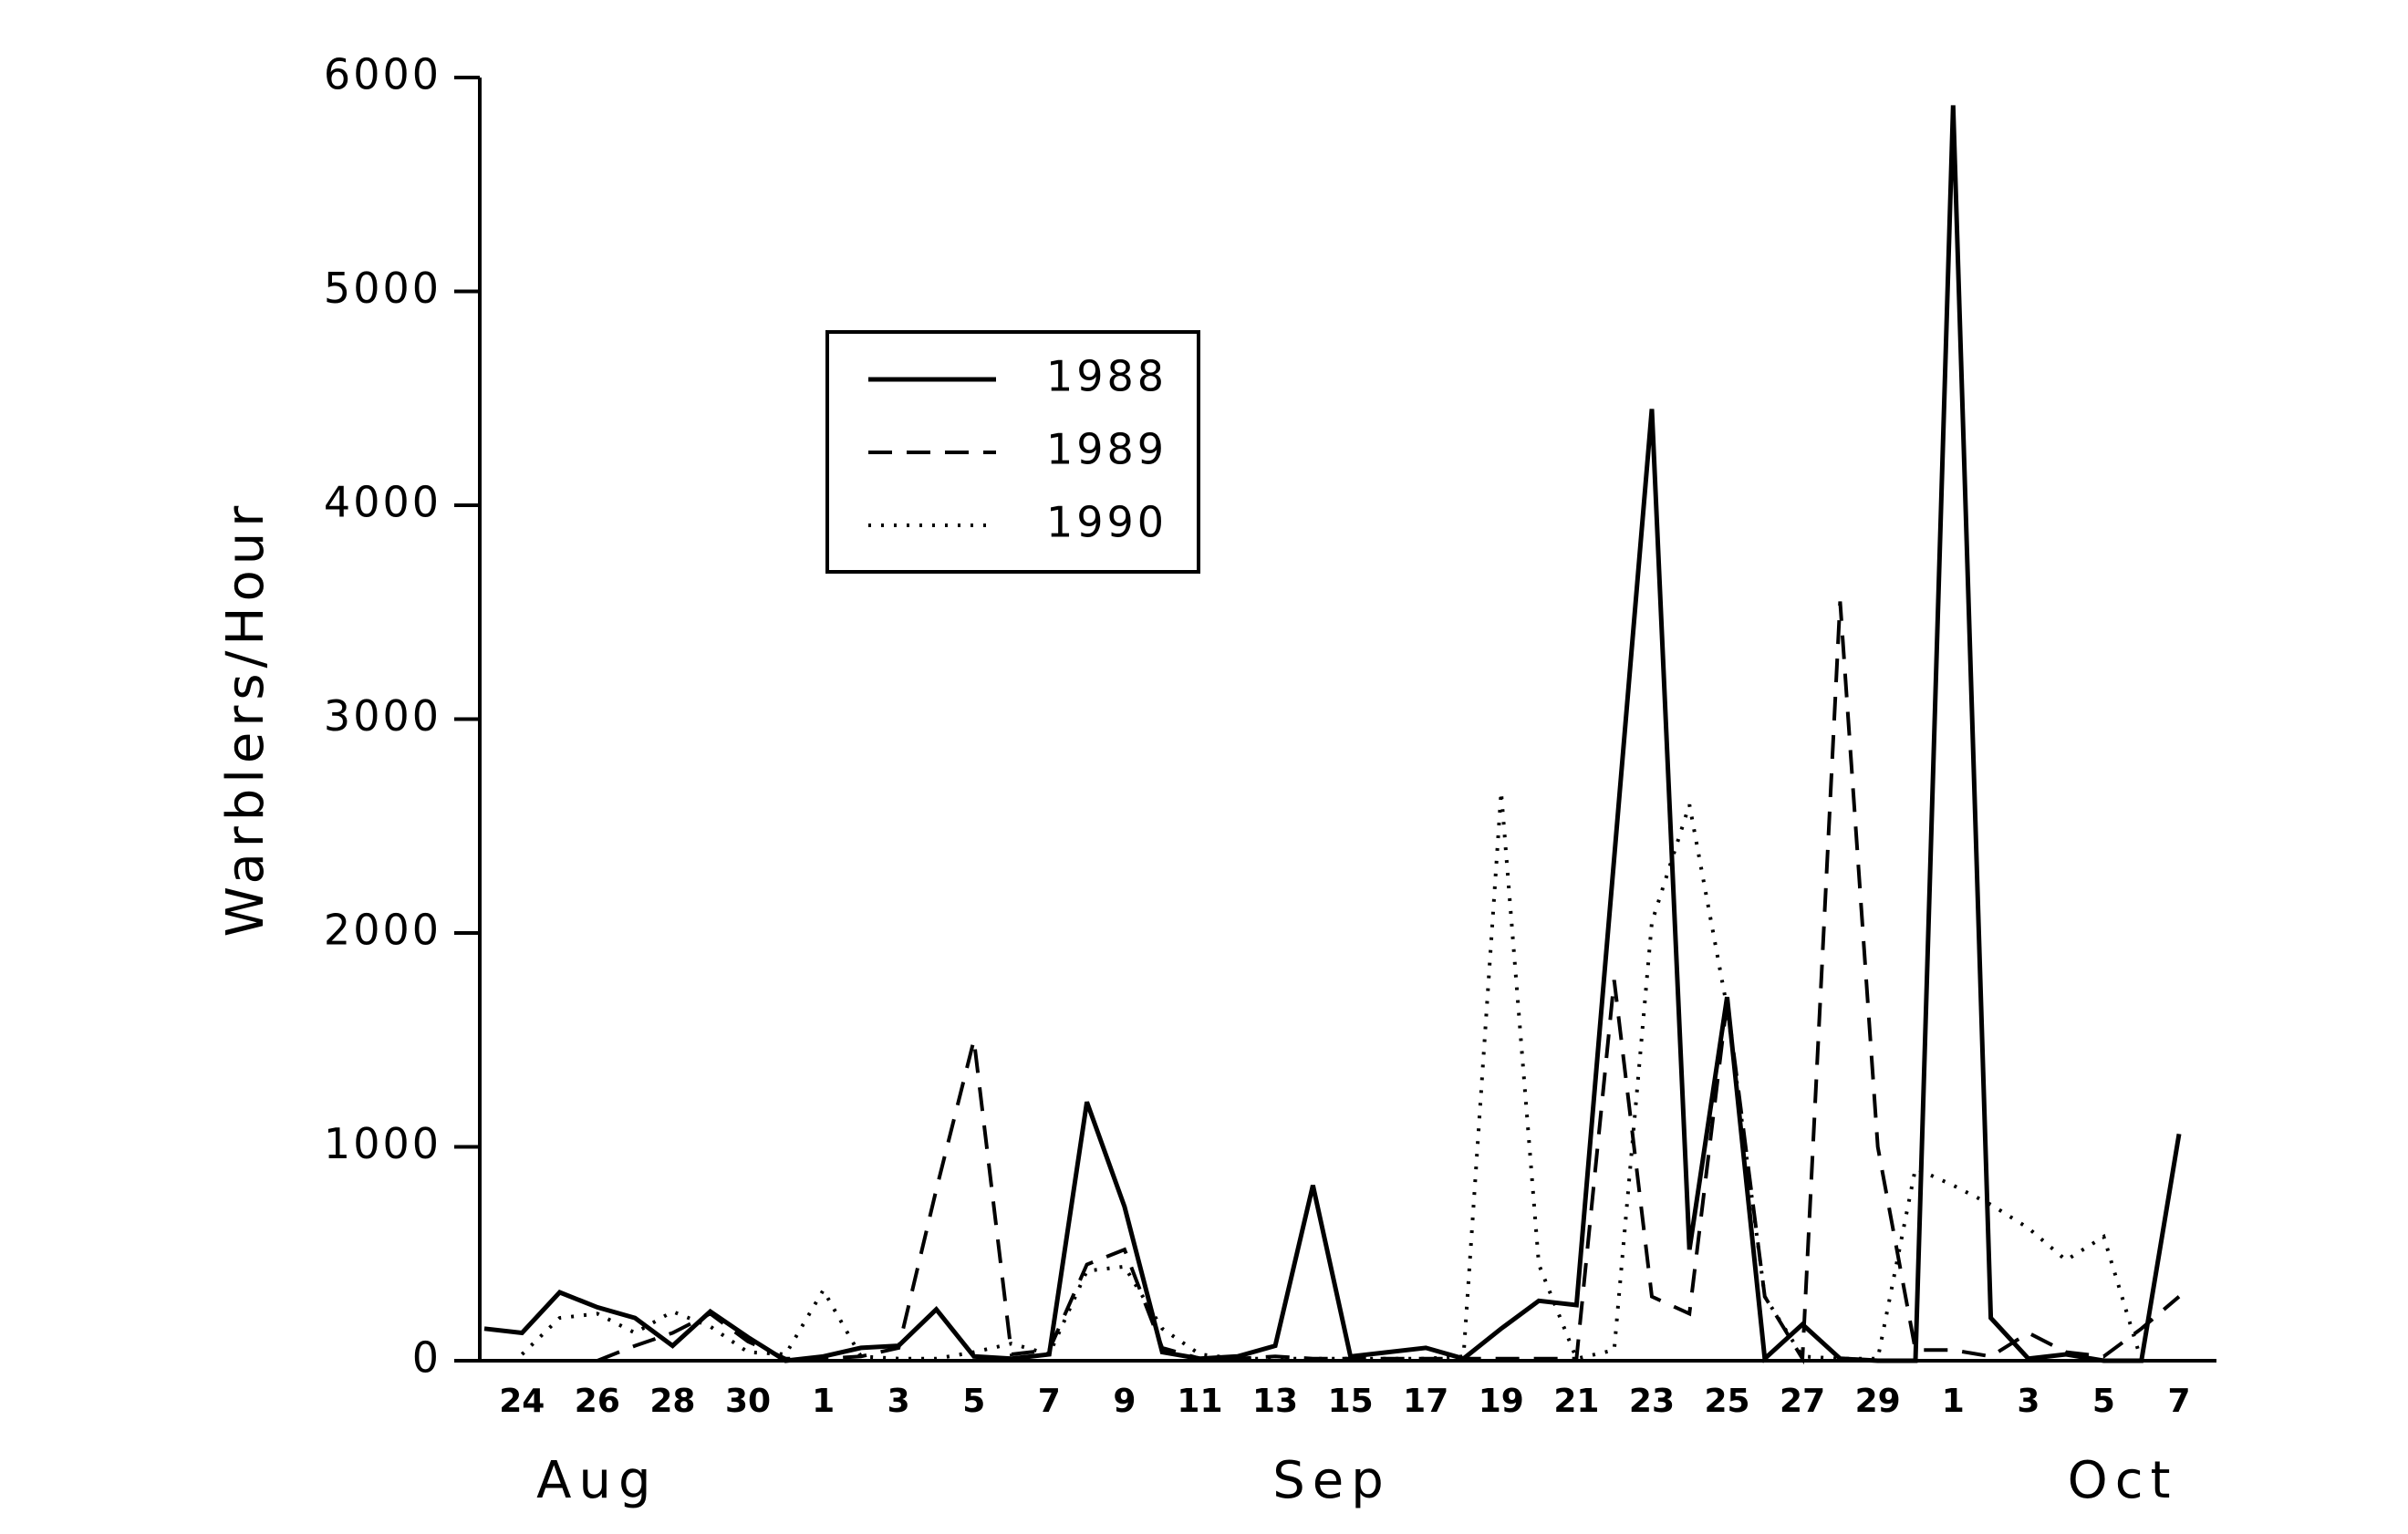 This screenshot has height=1534, width=2408. Describe the element at coordinates (1878, 1401) in the screenshot. I see `x-tick-label: 29` at that location.